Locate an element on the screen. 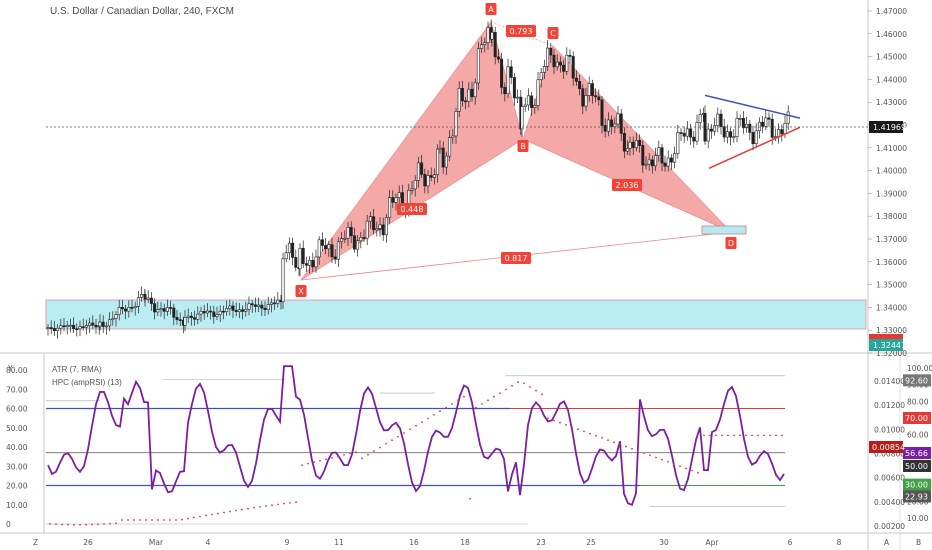  ratio-bd-label-text: 2.036 is located at coordinates (627, 185).